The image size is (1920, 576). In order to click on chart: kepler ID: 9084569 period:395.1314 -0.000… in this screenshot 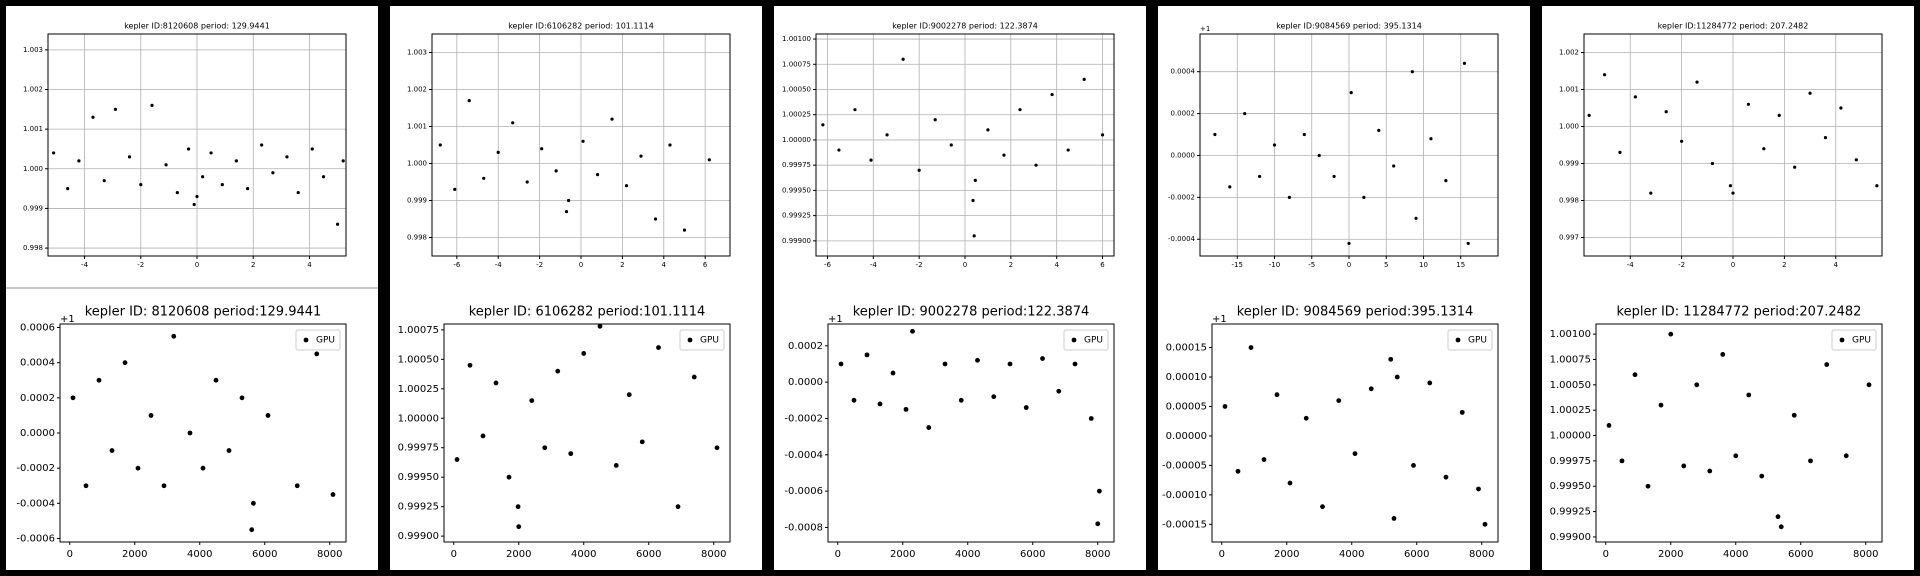, I will do `click(1330, 432)`.